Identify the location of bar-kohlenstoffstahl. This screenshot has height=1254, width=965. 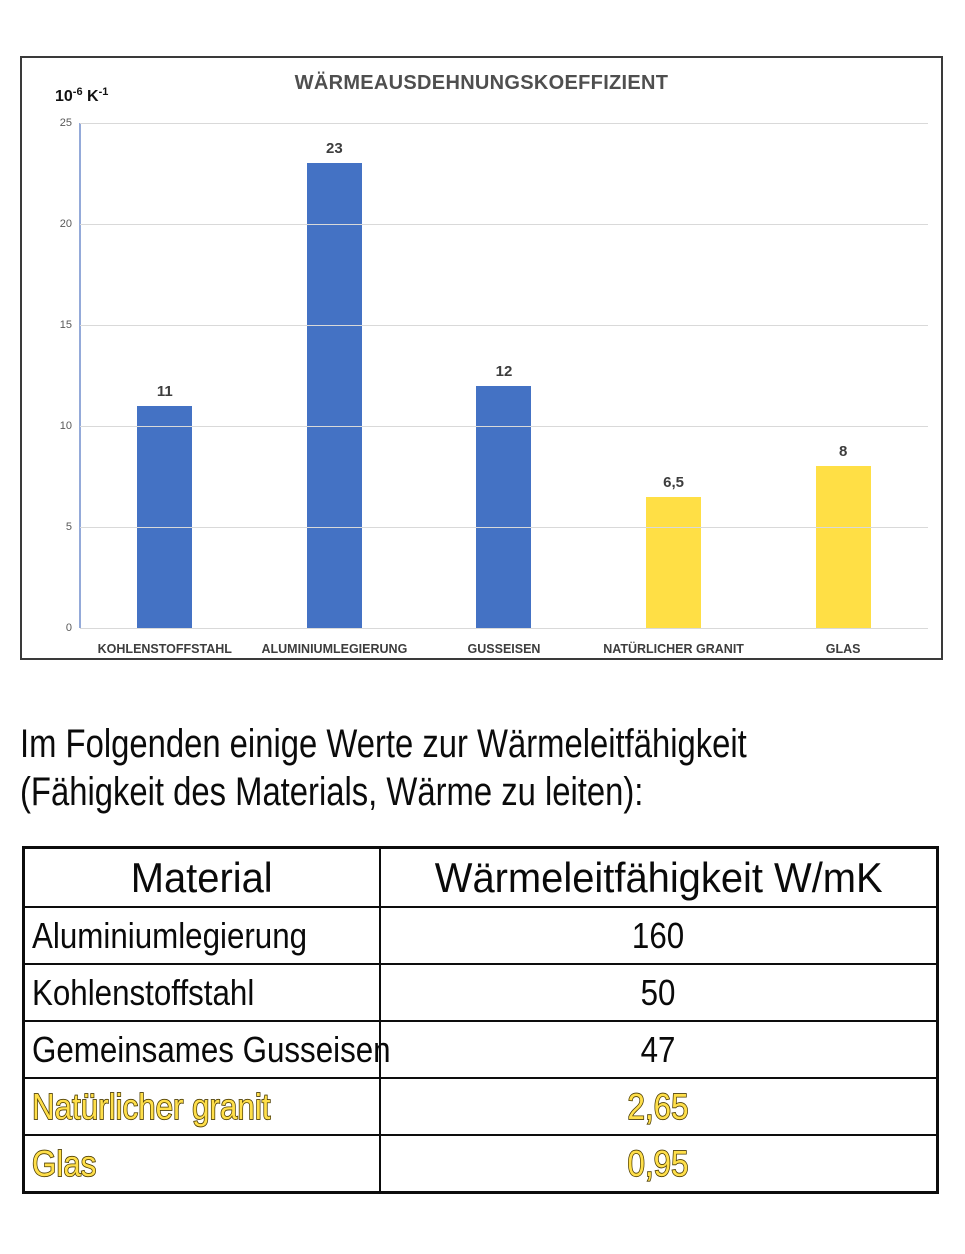
(165, 516).